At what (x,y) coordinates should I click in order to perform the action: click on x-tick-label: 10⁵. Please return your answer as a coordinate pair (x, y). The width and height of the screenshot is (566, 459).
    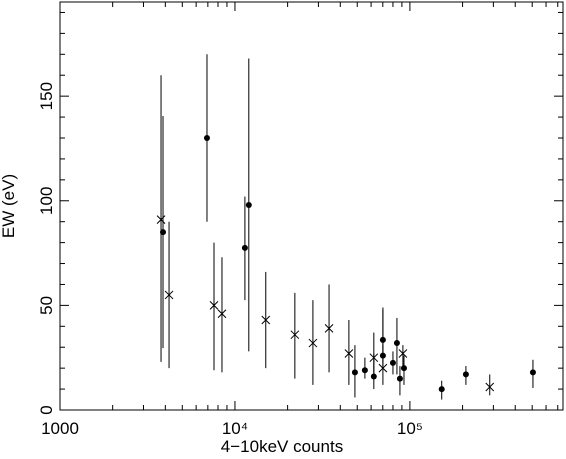
    Looking at the image, I should click on (410, 428).